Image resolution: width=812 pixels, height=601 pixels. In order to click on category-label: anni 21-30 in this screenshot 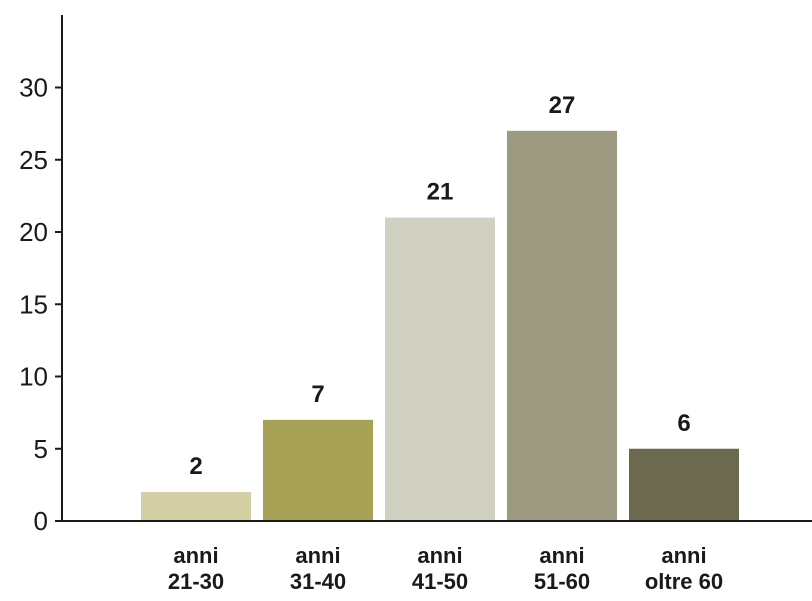, I will do `click(196, 568)`.